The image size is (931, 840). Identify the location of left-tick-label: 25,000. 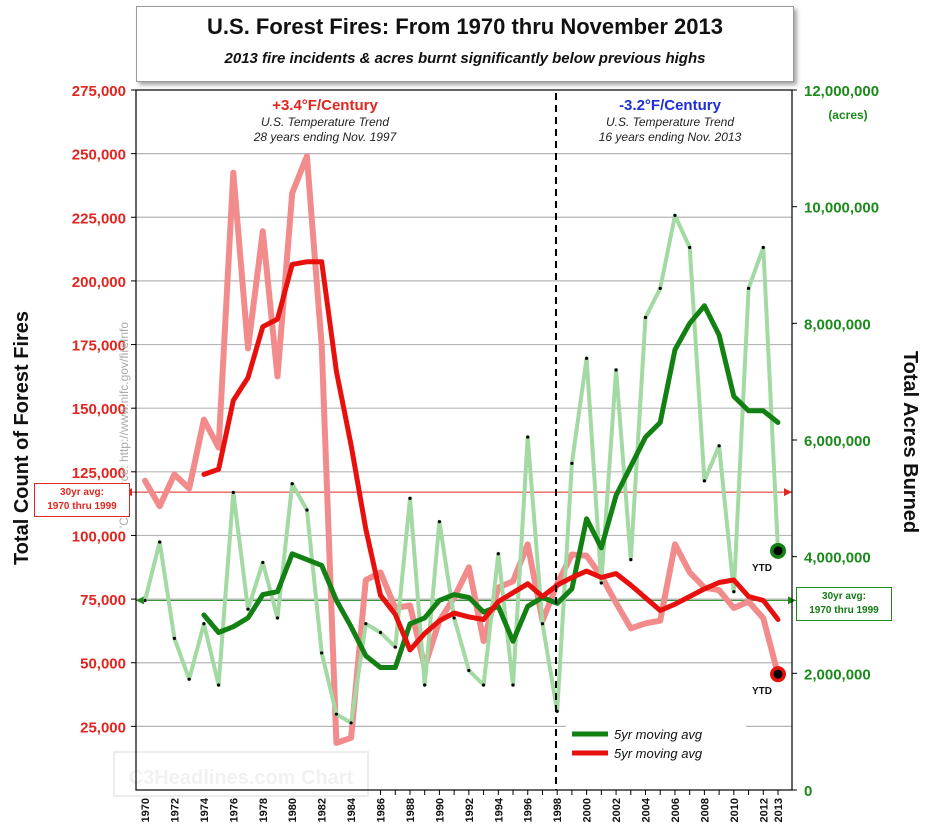
(103, 727).